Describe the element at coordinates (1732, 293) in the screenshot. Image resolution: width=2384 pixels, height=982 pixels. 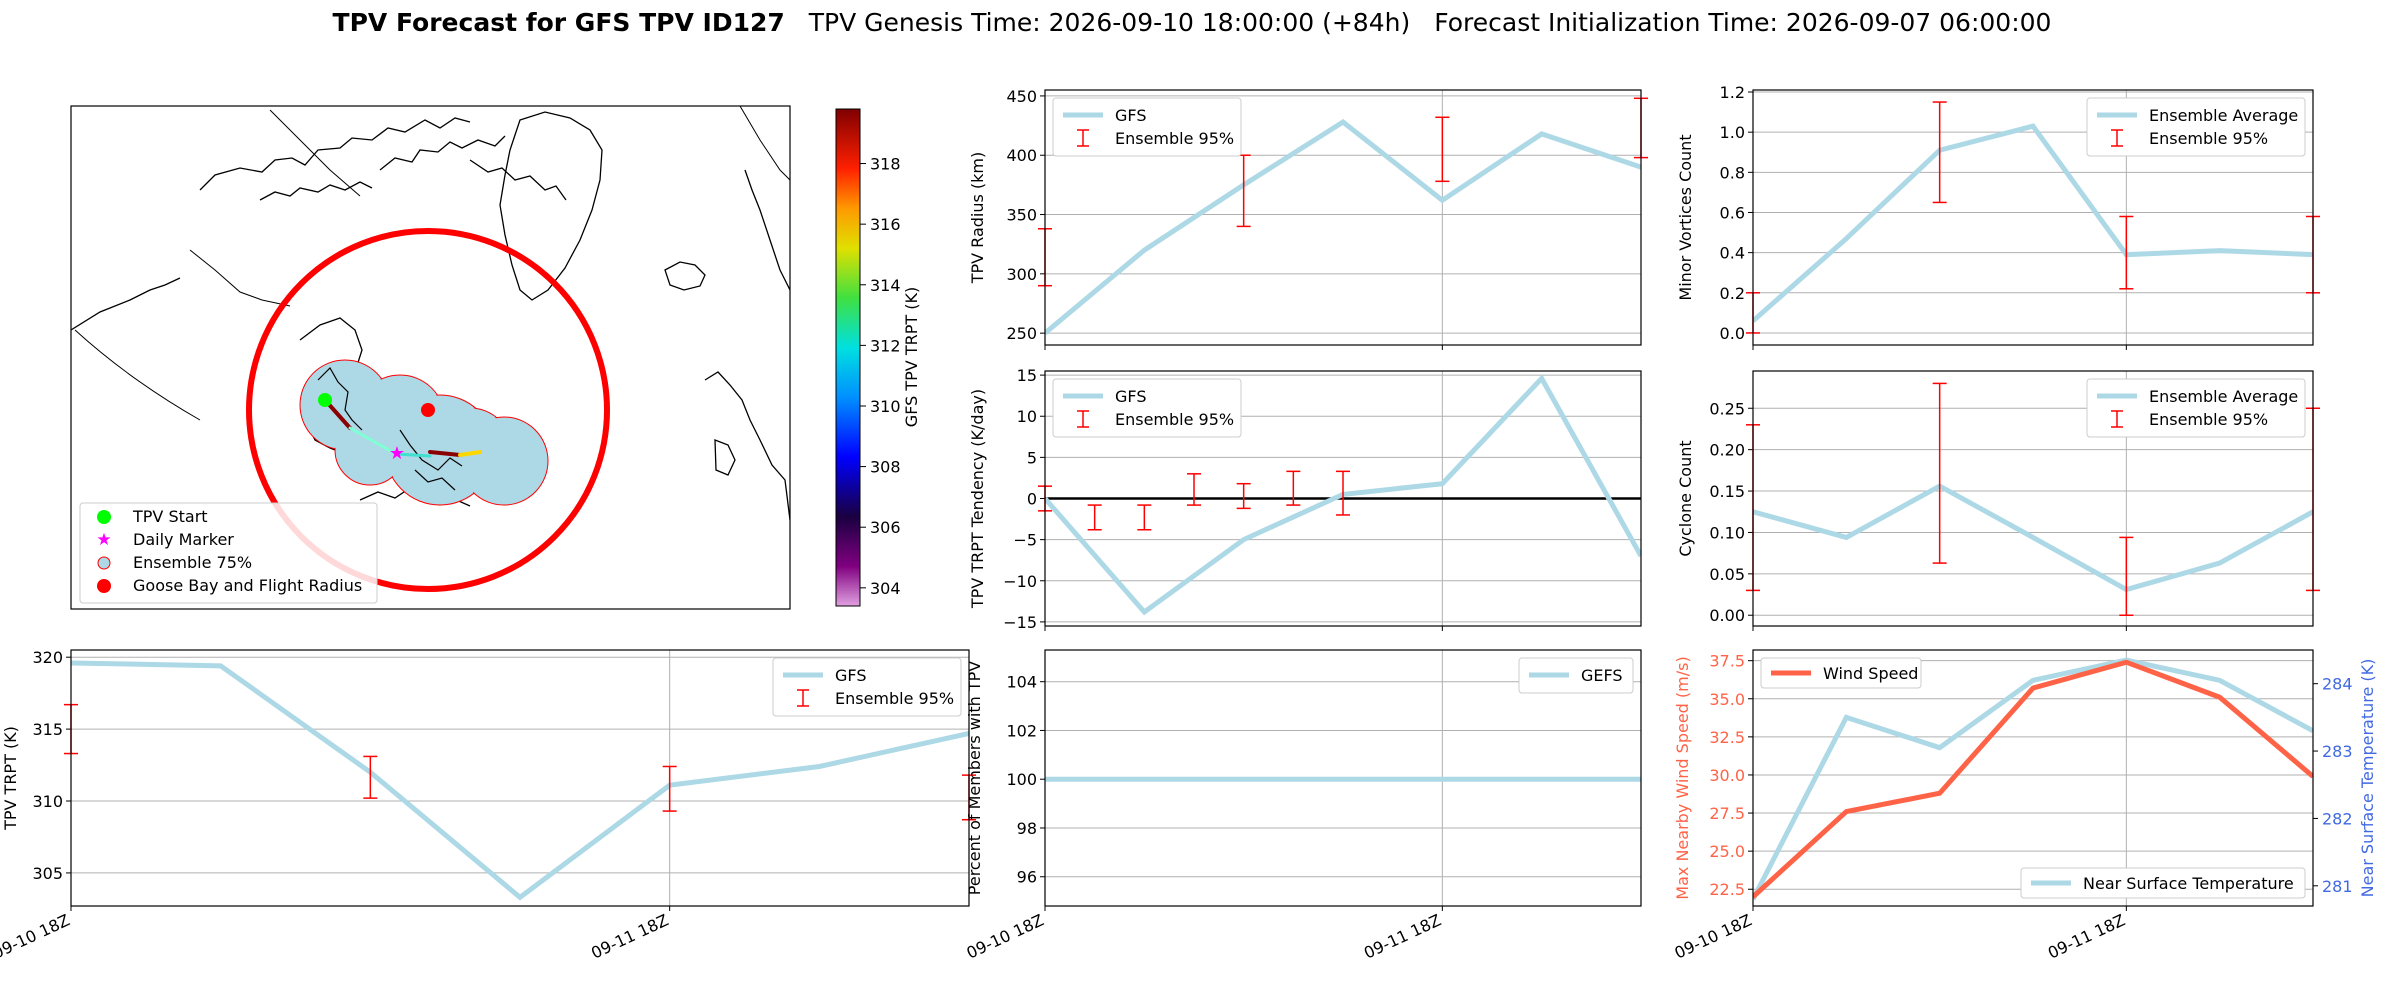
I see `y-tick-label: 0.2` at that location.